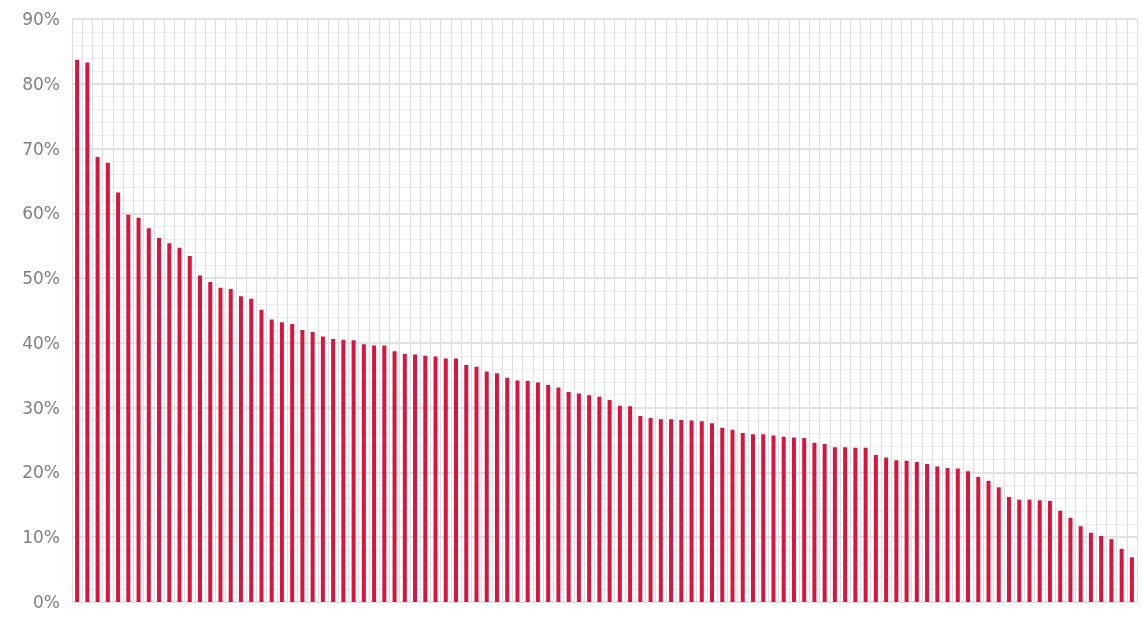  What do you see at coordinates (46, 602) in the screenshot?
I see `y-tick-label: 0%` at bounding box center [46, 602].